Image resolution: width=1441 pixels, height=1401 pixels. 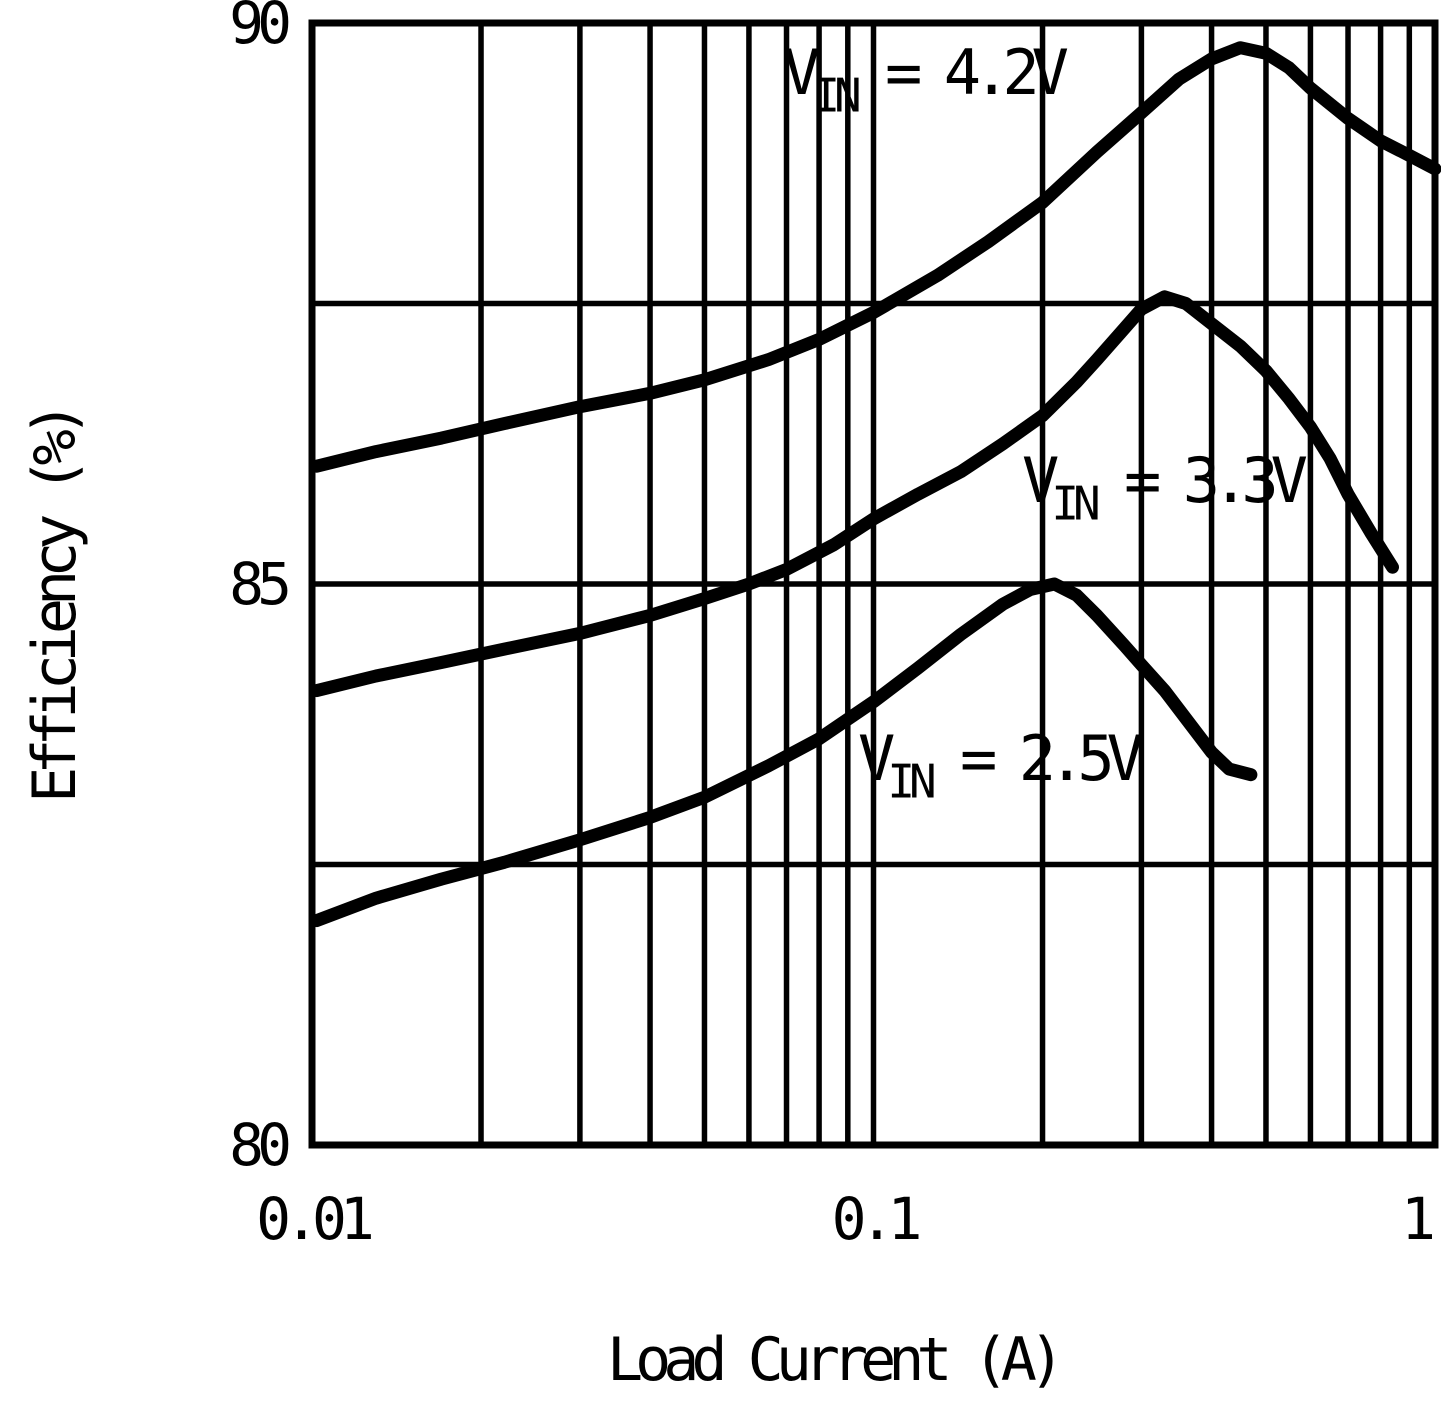 What do you see at coordinates (1418, 1219) in the screenshot?
I see `x-tick-label: 1` at bounding box center [1418, 1219].